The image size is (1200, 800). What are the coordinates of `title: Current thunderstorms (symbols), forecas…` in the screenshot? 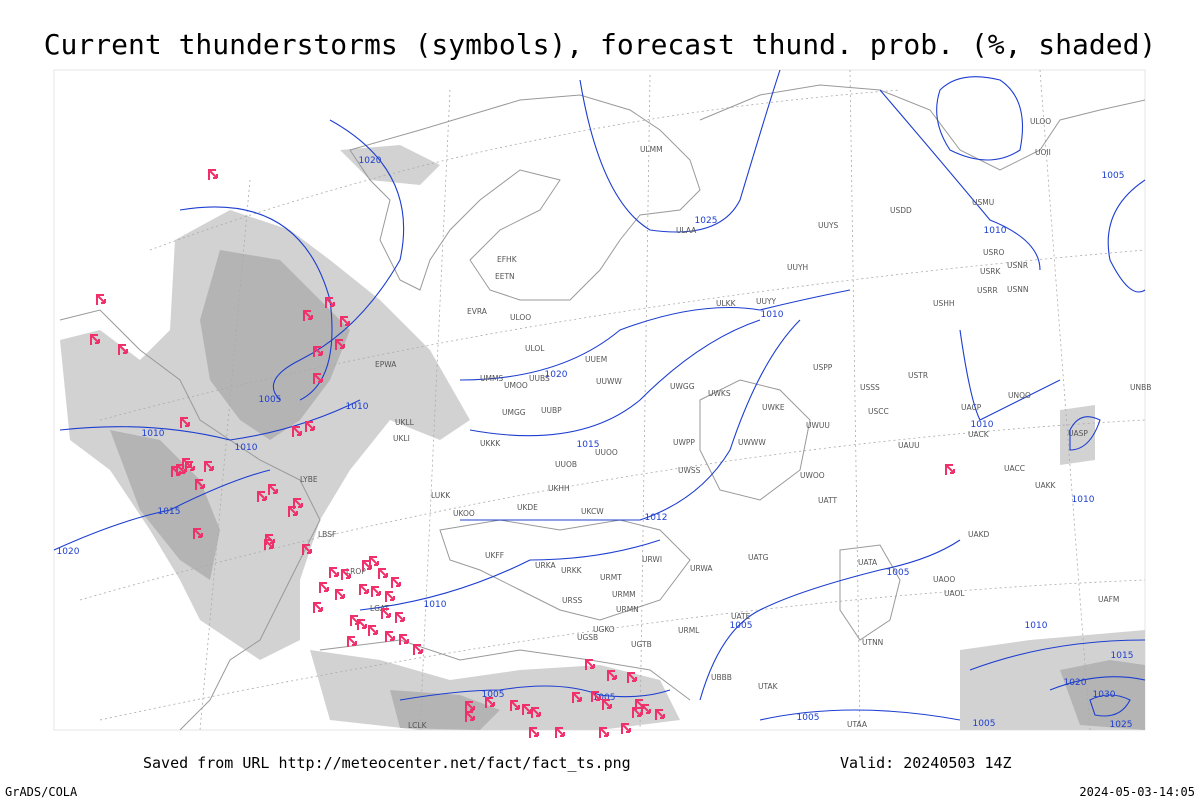 It's located at (600, 44).